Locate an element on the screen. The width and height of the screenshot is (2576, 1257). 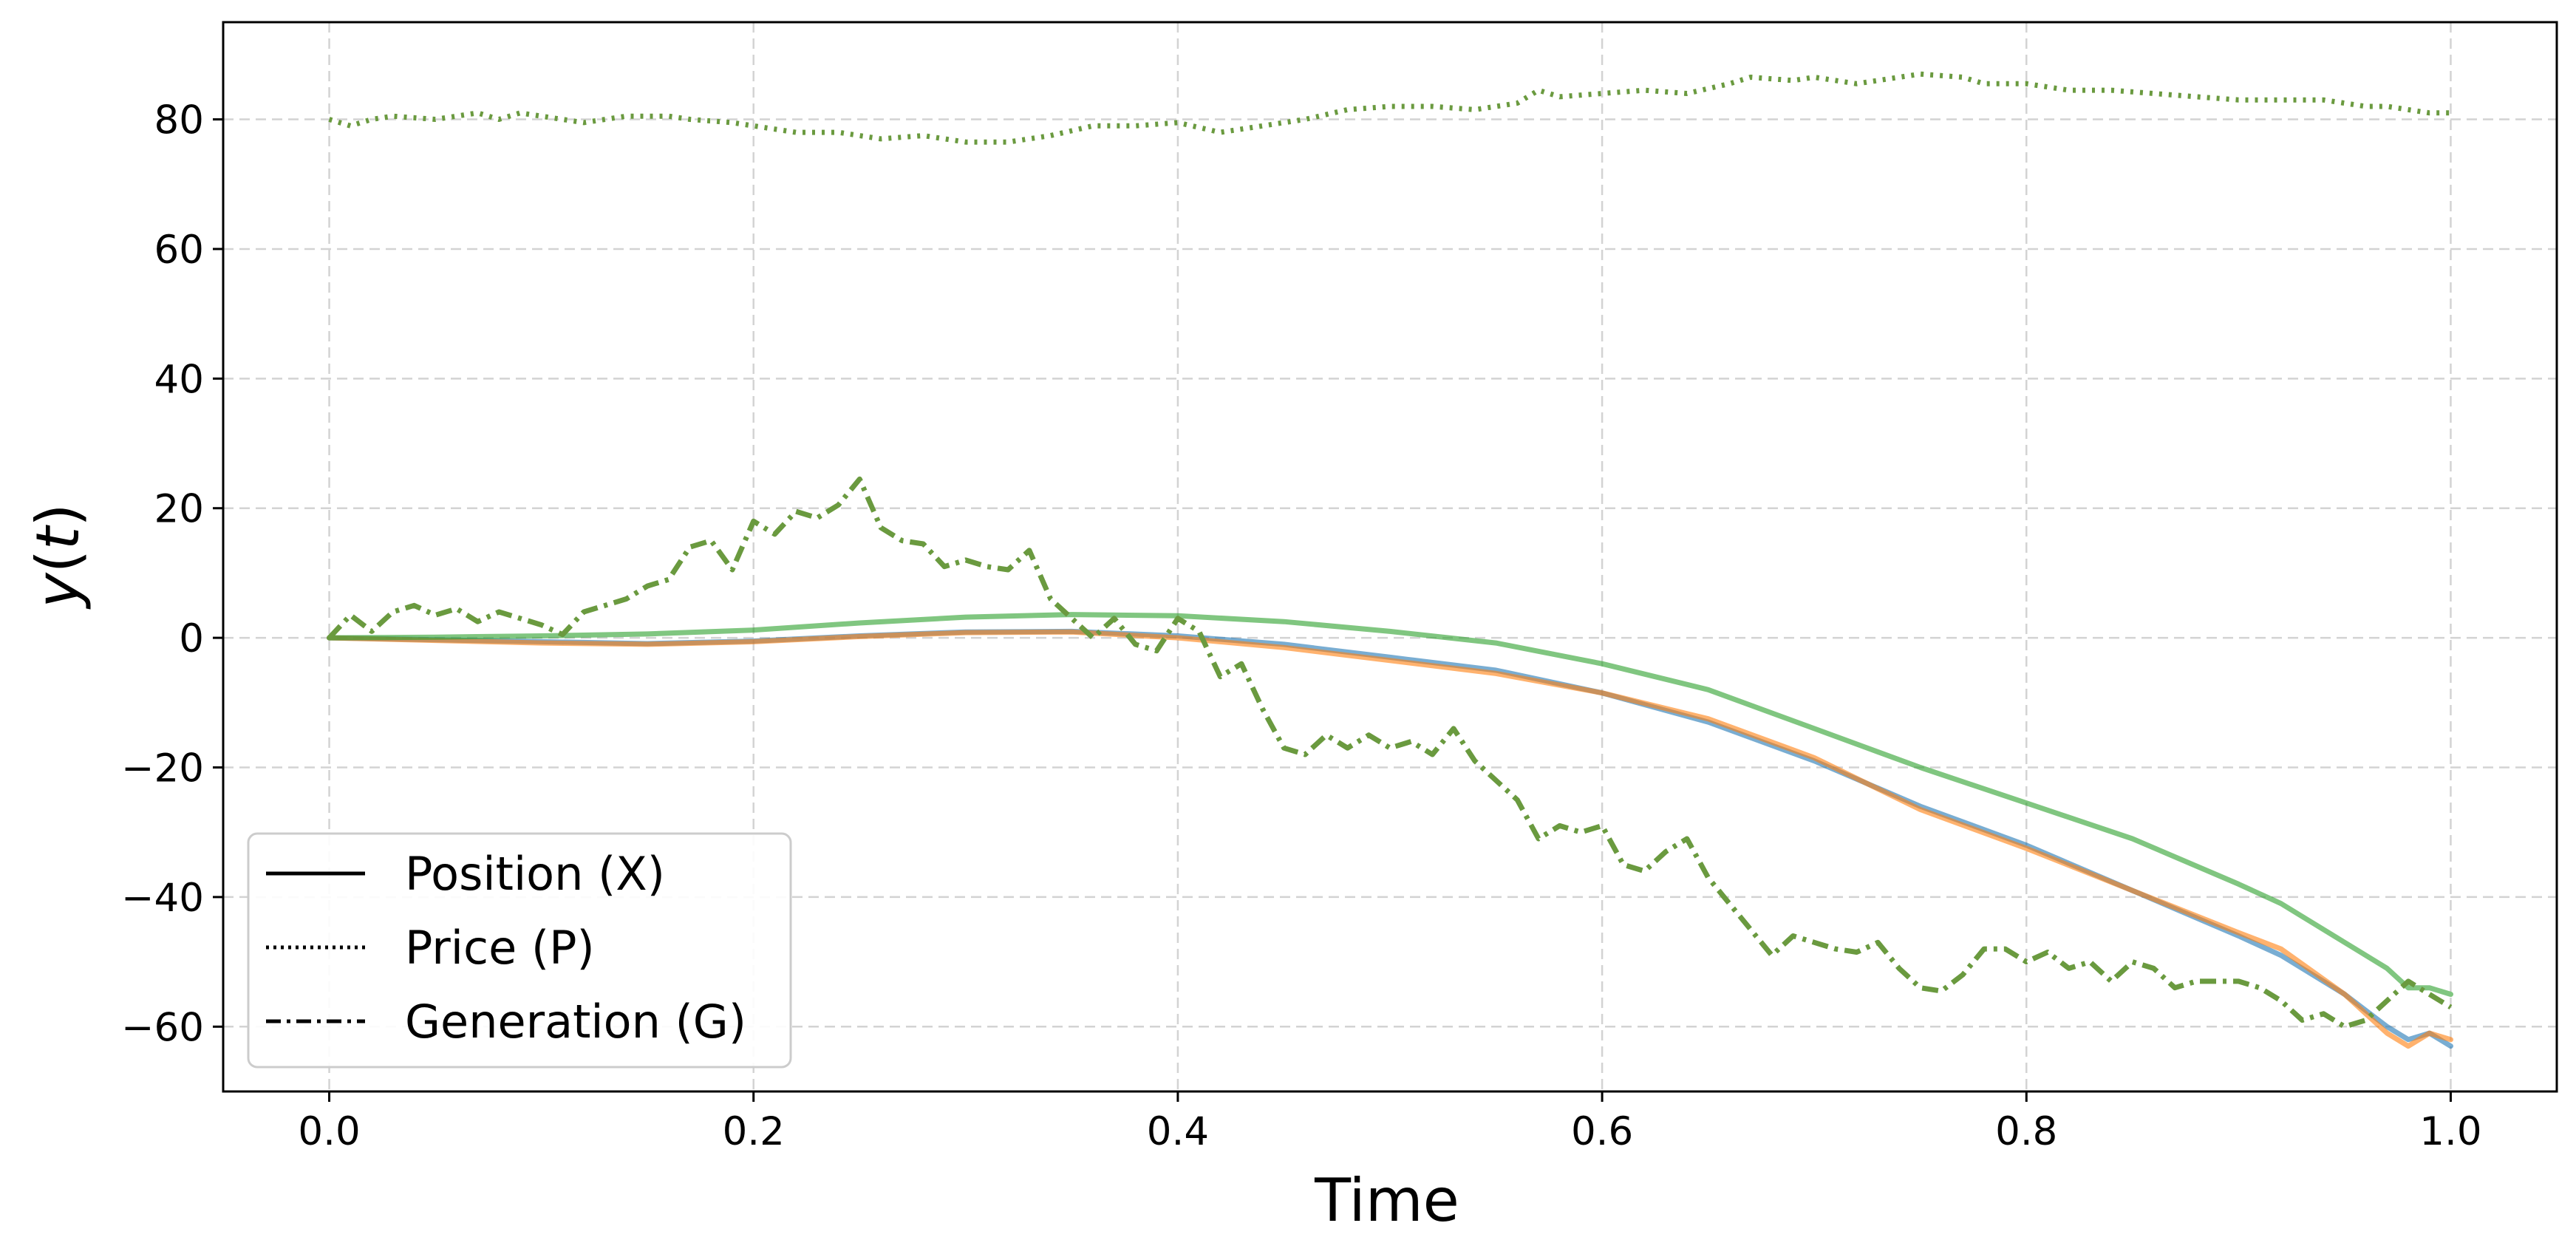
legend-box is located at coordinates (519, 950).